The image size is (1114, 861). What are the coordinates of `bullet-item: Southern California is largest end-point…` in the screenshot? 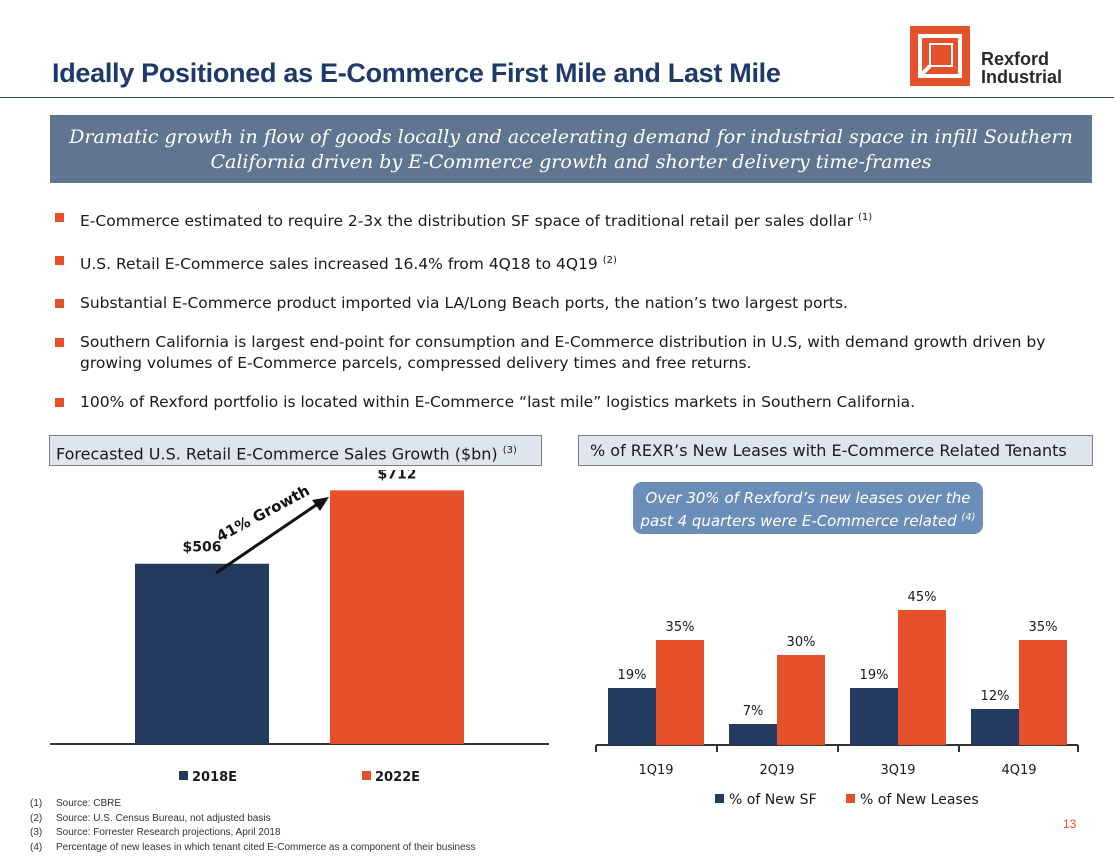 It's located at (575, 353).